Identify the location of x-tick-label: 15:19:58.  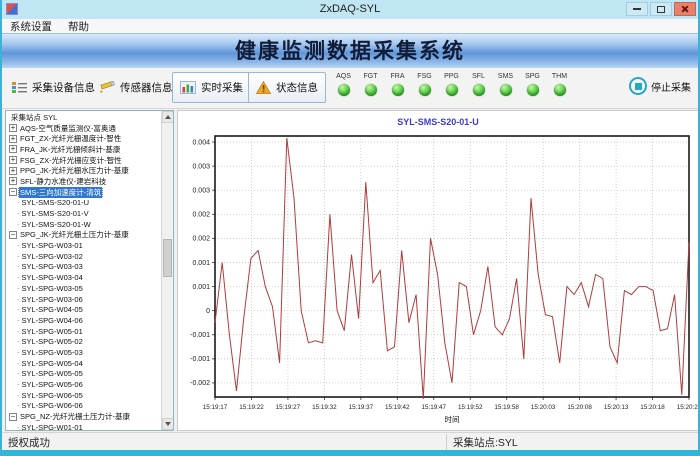
(506, 407).